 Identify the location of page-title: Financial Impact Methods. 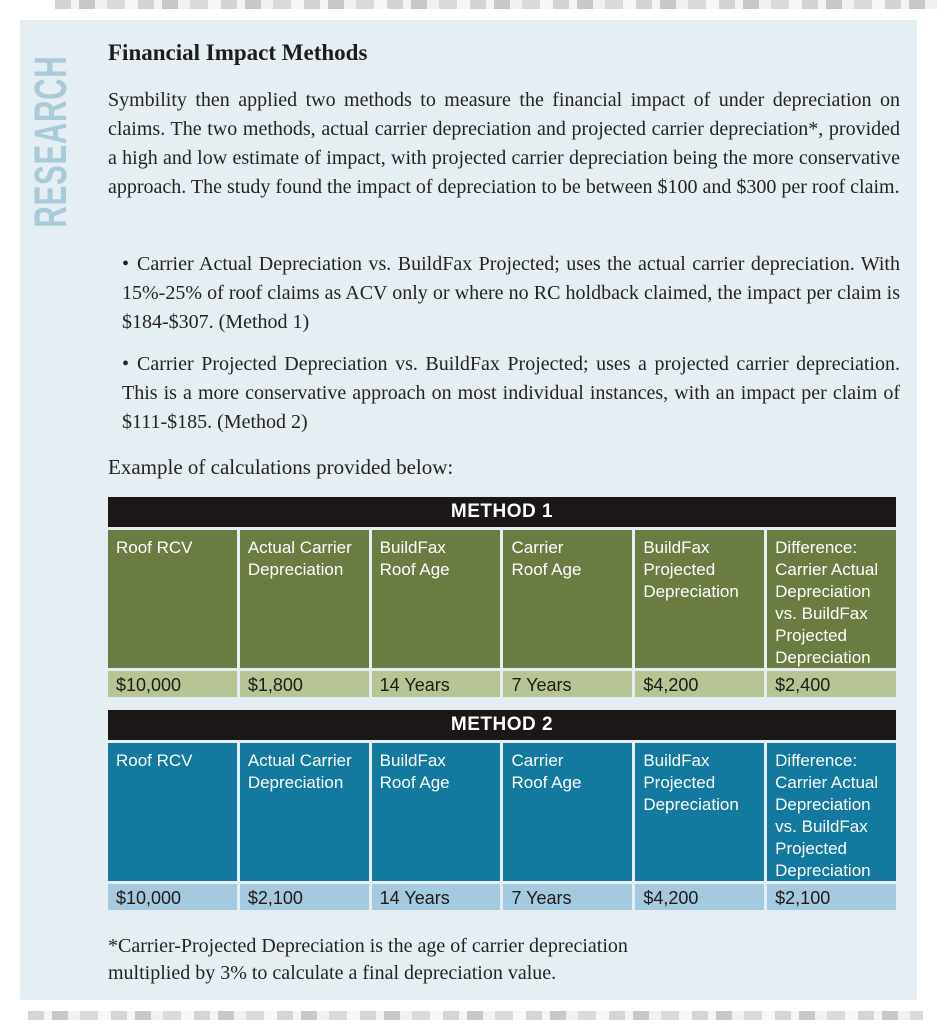
(238, 52).